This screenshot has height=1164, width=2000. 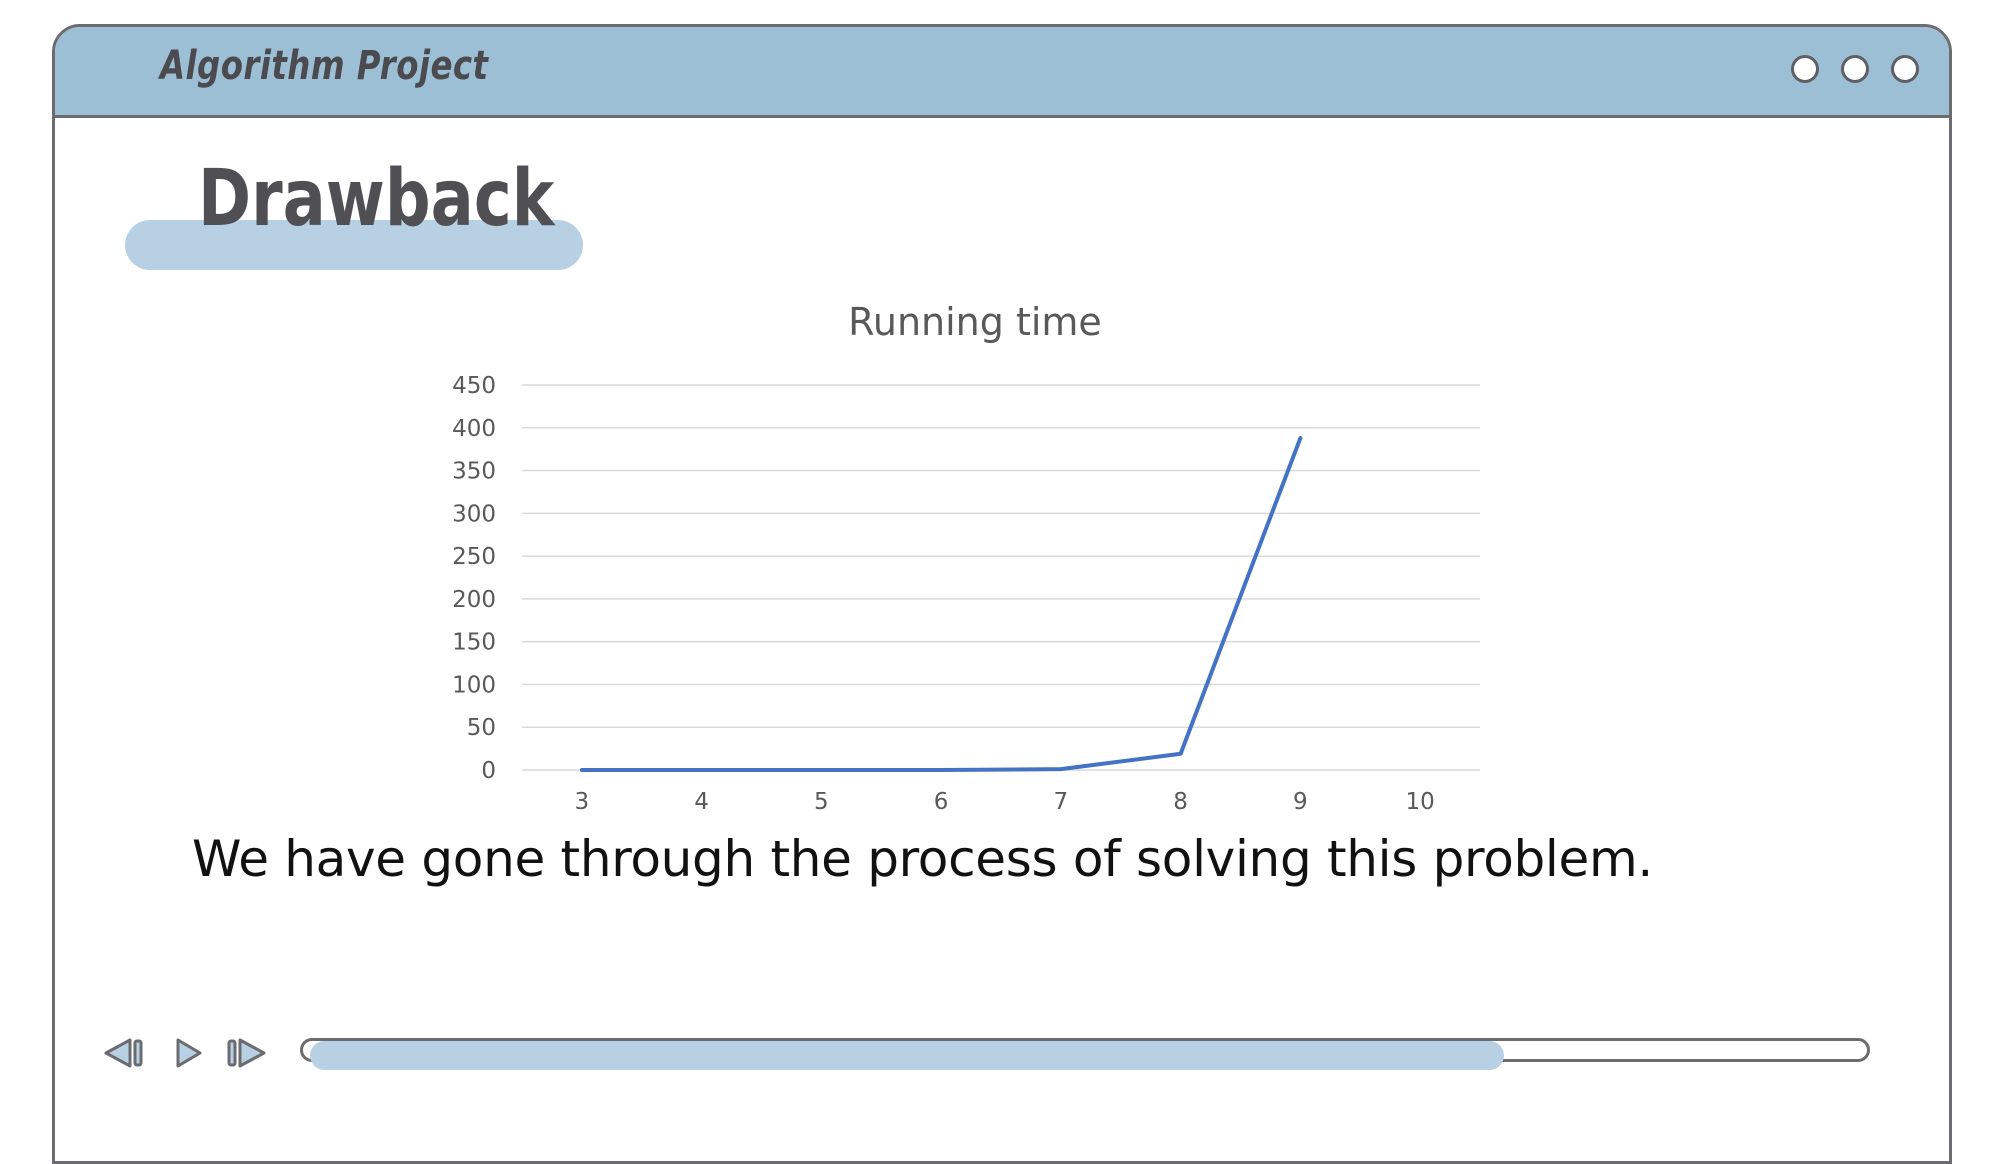 I want to click on x-tick-label: 9, so click(x=1300, y=802).